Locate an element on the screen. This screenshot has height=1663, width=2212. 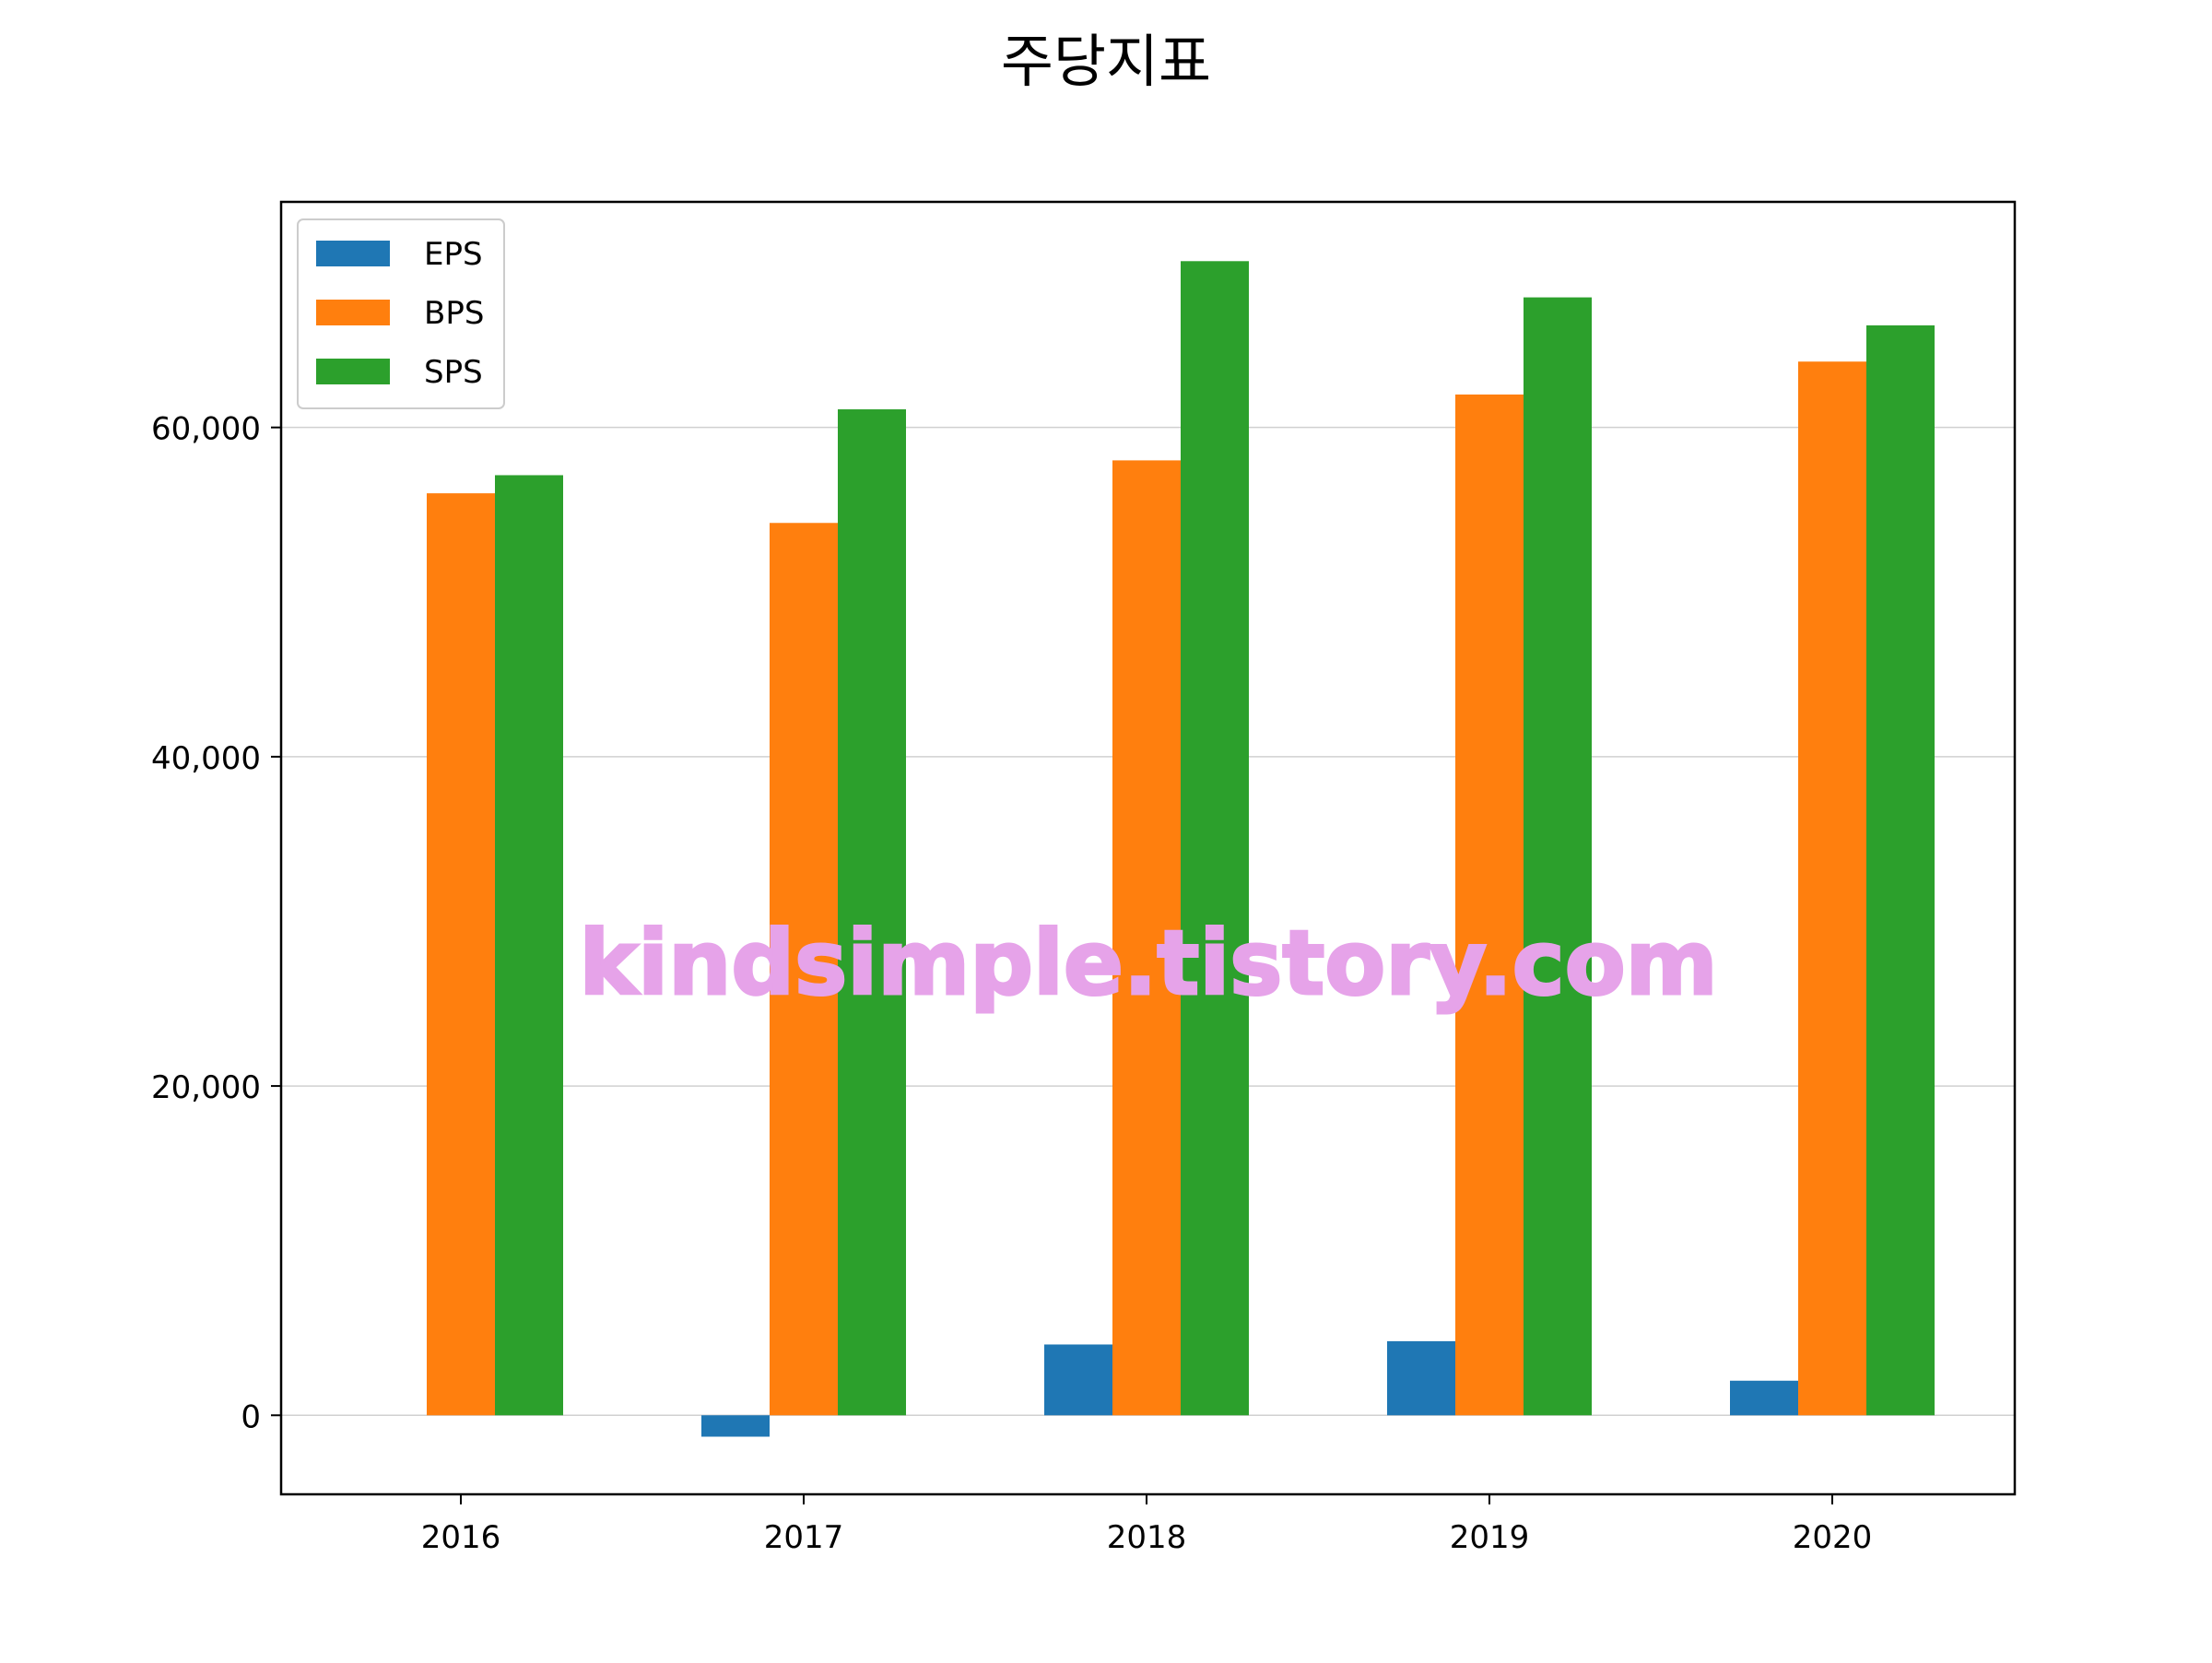
bar-bps-2017 is located at coordinates (804, 969).